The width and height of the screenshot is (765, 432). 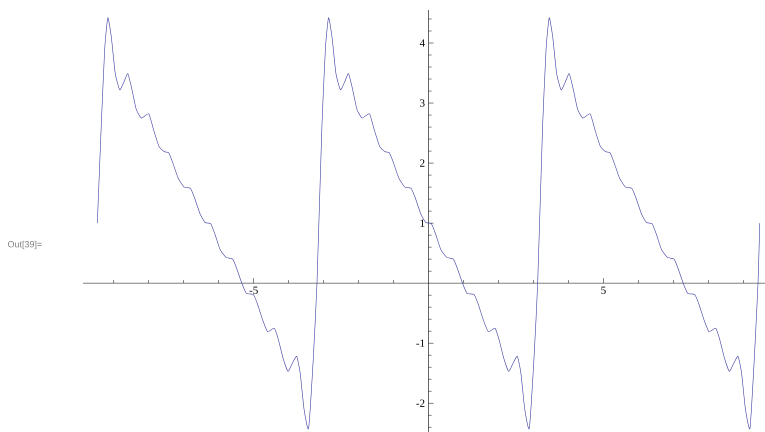 What do you see at coordinates (422, 43) in the screenshot?
I see `y-tick-label: 4` at bounding box center [422, 43].